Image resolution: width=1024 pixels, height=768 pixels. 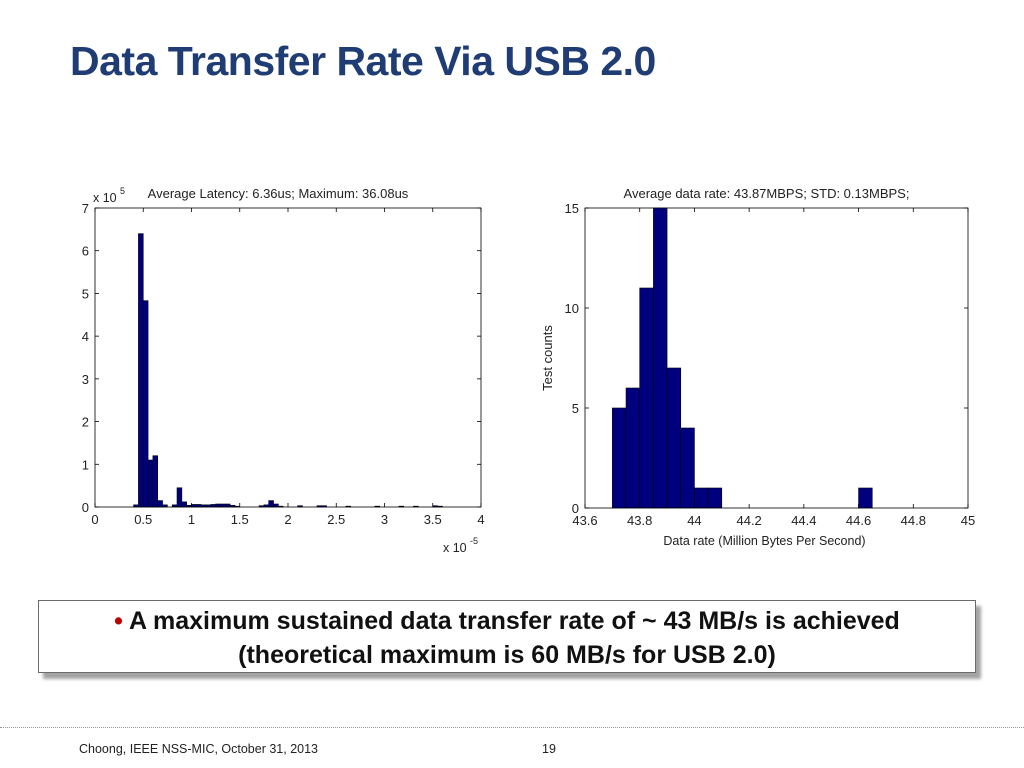 I want to click on chart2-y-tick-label: 0, so click(x=575, y=508).